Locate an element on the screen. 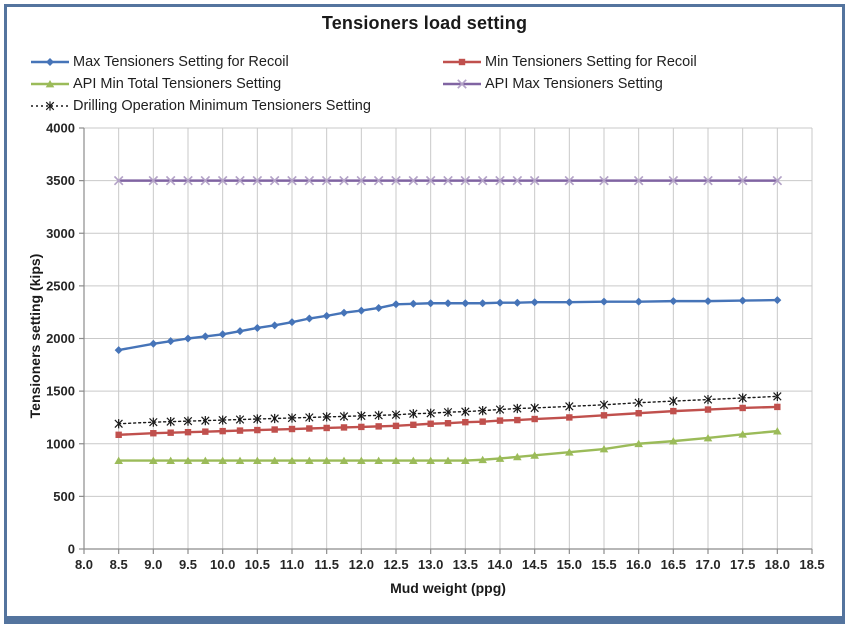  legend-label: Min Tensioners Setting for Recoil is located at coordinates (591, 62).